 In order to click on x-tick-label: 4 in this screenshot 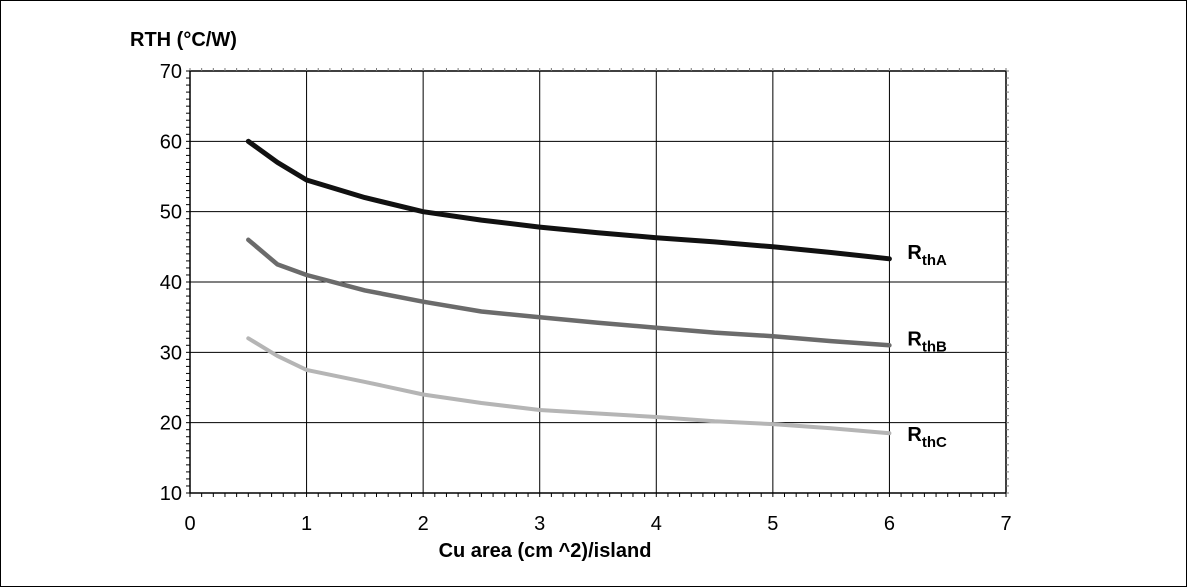, I will do `click(656, 524)`.